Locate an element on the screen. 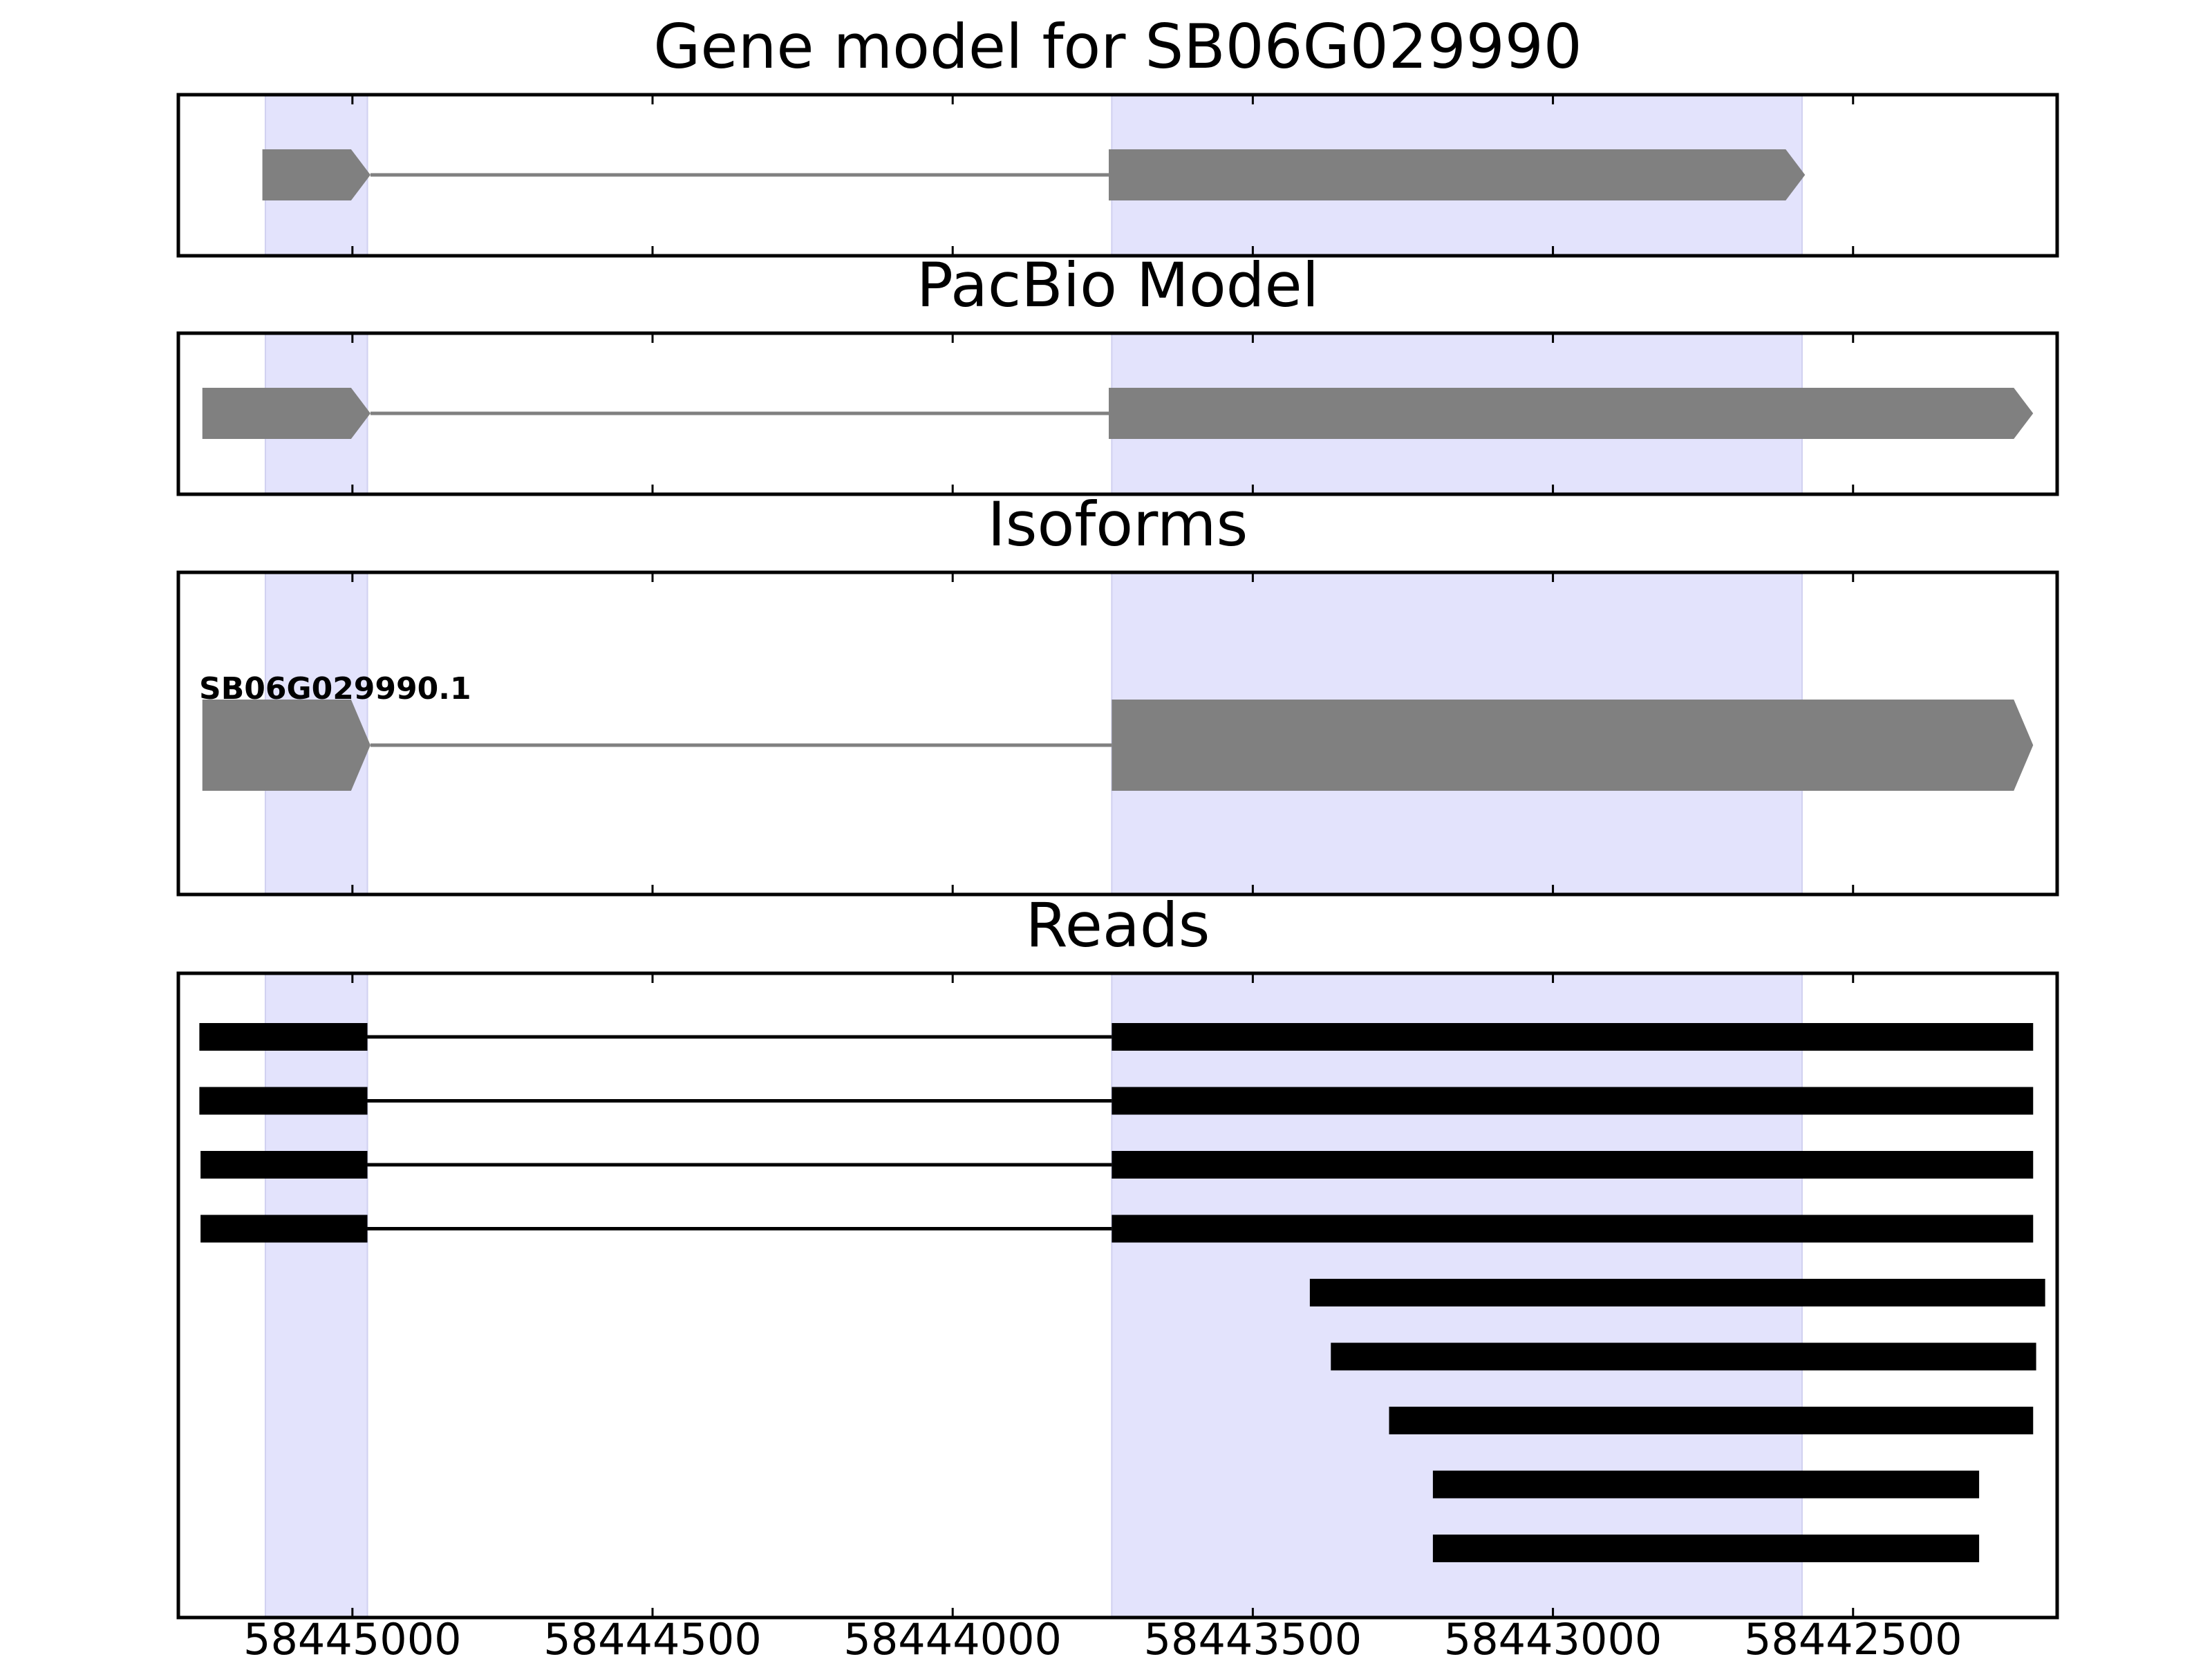 This screenshot has height=1659, width=2212. x-tick-label: 58442500 is located at coordinates (1853, 1637).